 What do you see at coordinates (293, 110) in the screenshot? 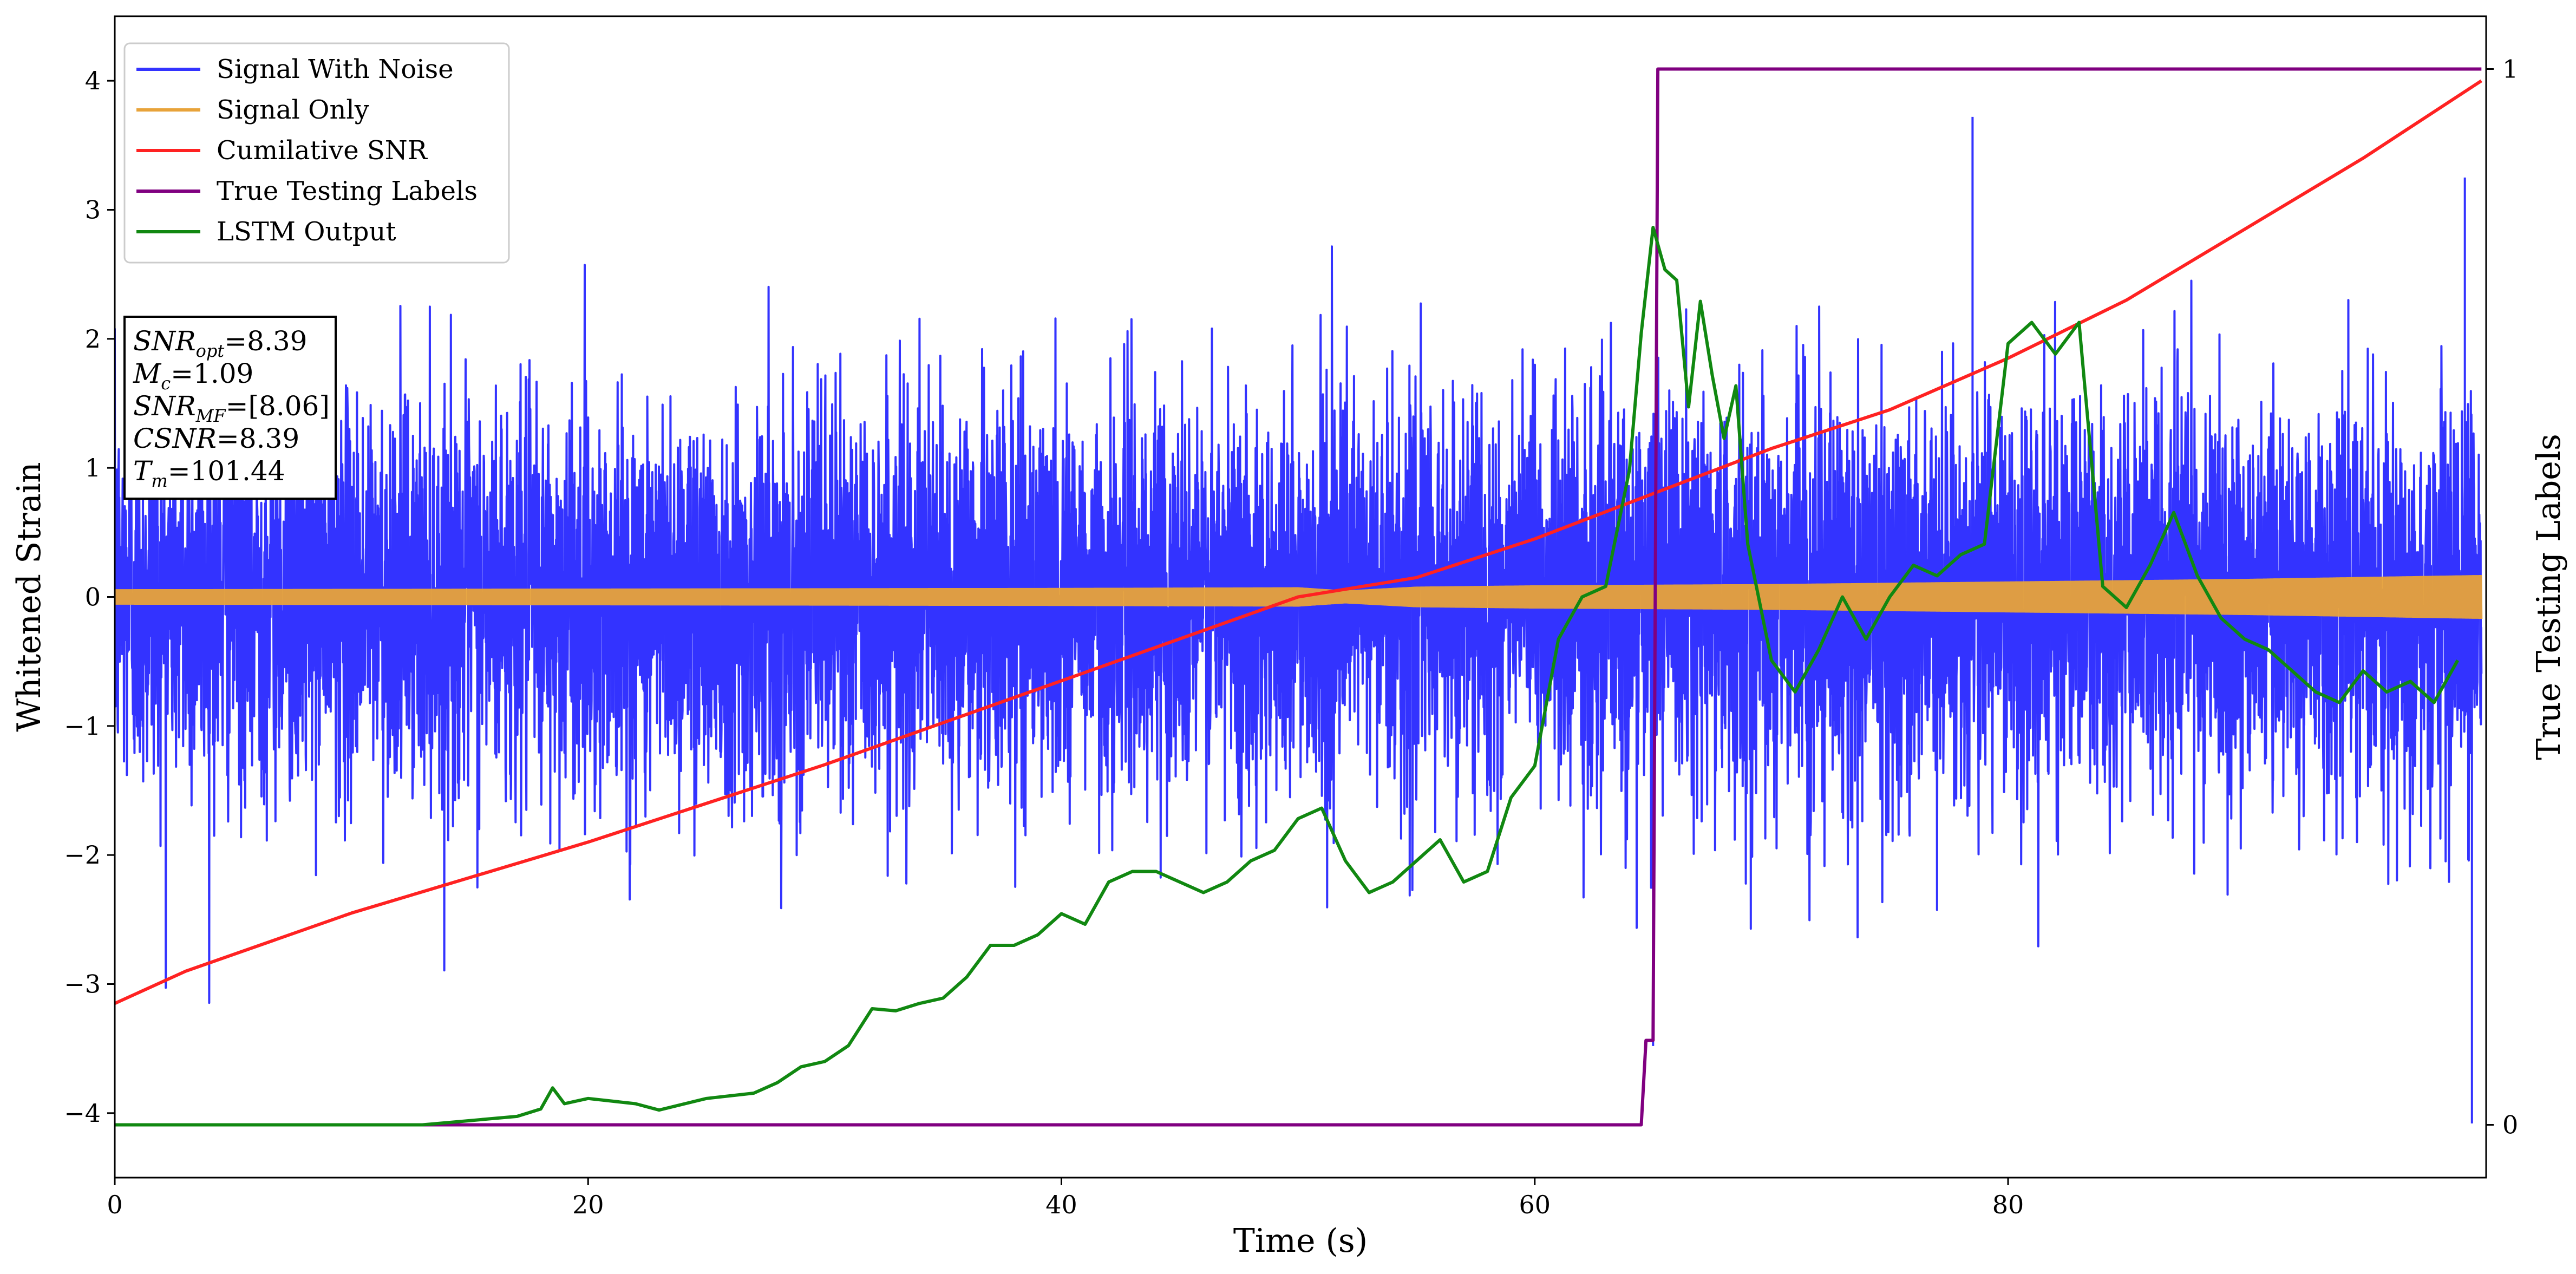
I see `legend-label: Signal Only` at bounding box center [293, 110].